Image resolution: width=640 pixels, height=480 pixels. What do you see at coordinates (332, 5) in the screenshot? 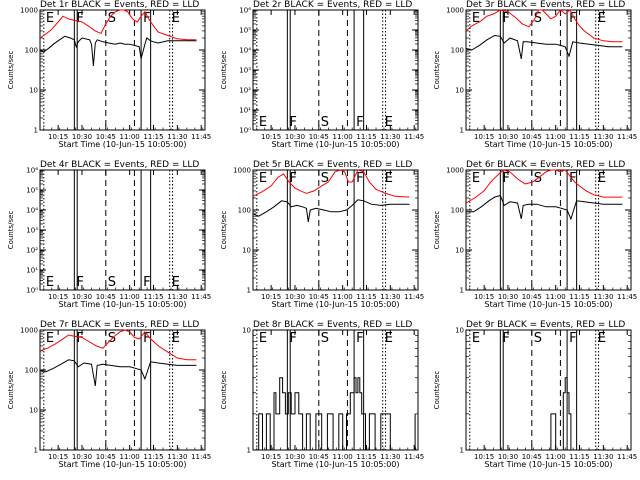
I see `panel-title: Det 2r BLACK = Events, RED = LLD` at bounding box center [332, 5].